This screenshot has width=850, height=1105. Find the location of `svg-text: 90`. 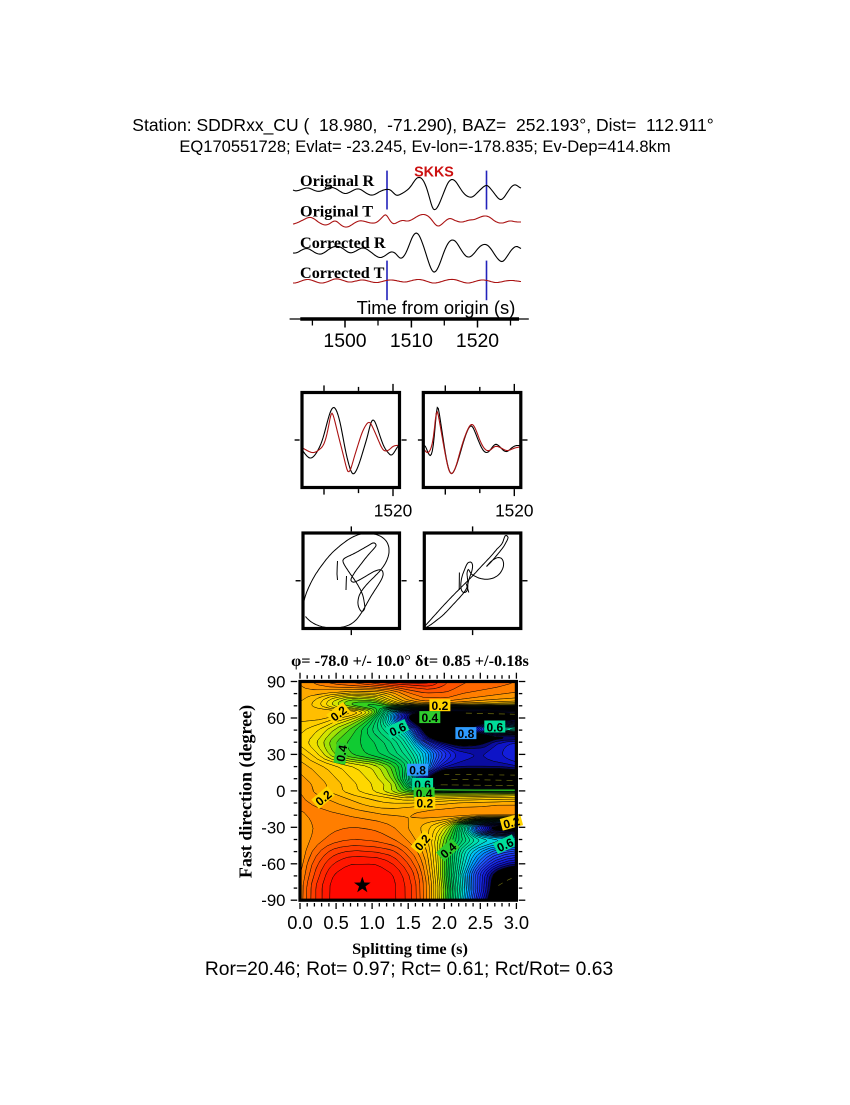

svg-text: 90 is located at coordinates (276, 682).